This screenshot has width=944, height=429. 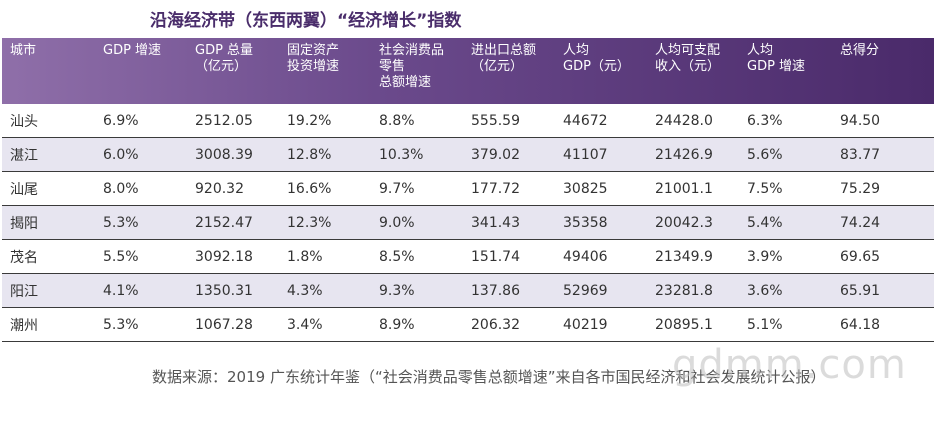 What do you see at coordinates (224, 290) in the screenshot?
I see `table-cell: 1350.31` at bounding box center [224, 290].